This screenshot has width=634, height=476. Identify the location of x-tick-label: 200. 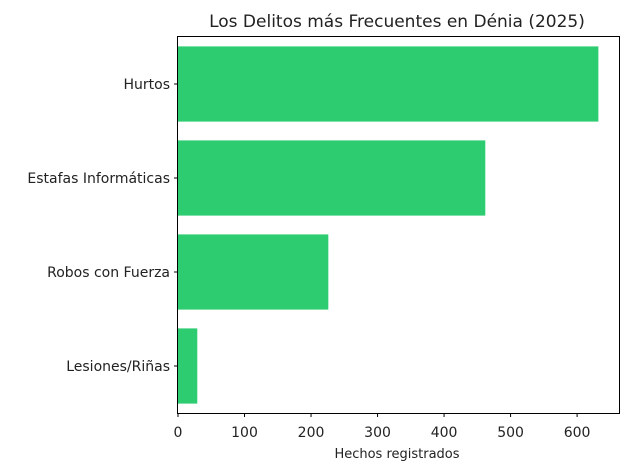
(311, 433).